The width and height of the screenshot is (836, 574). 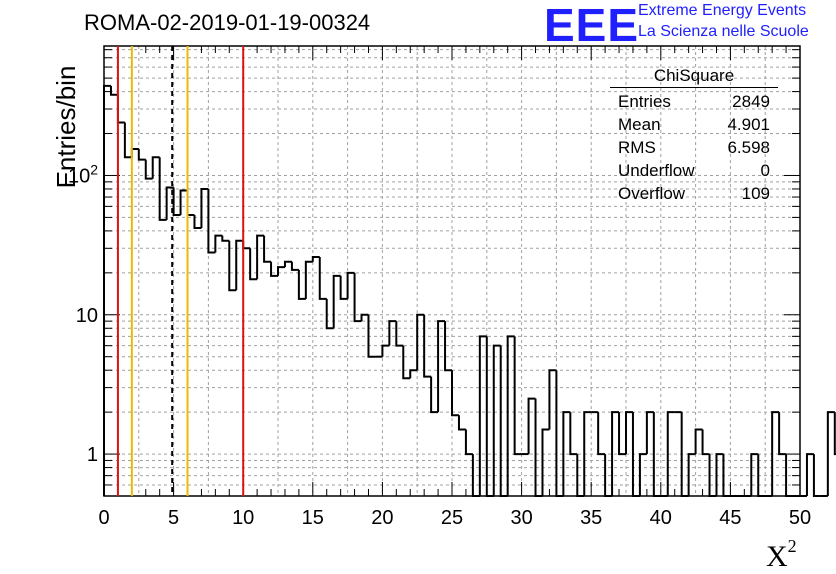 I want to click on stats-label: Mean, so click(x=639, y=124).